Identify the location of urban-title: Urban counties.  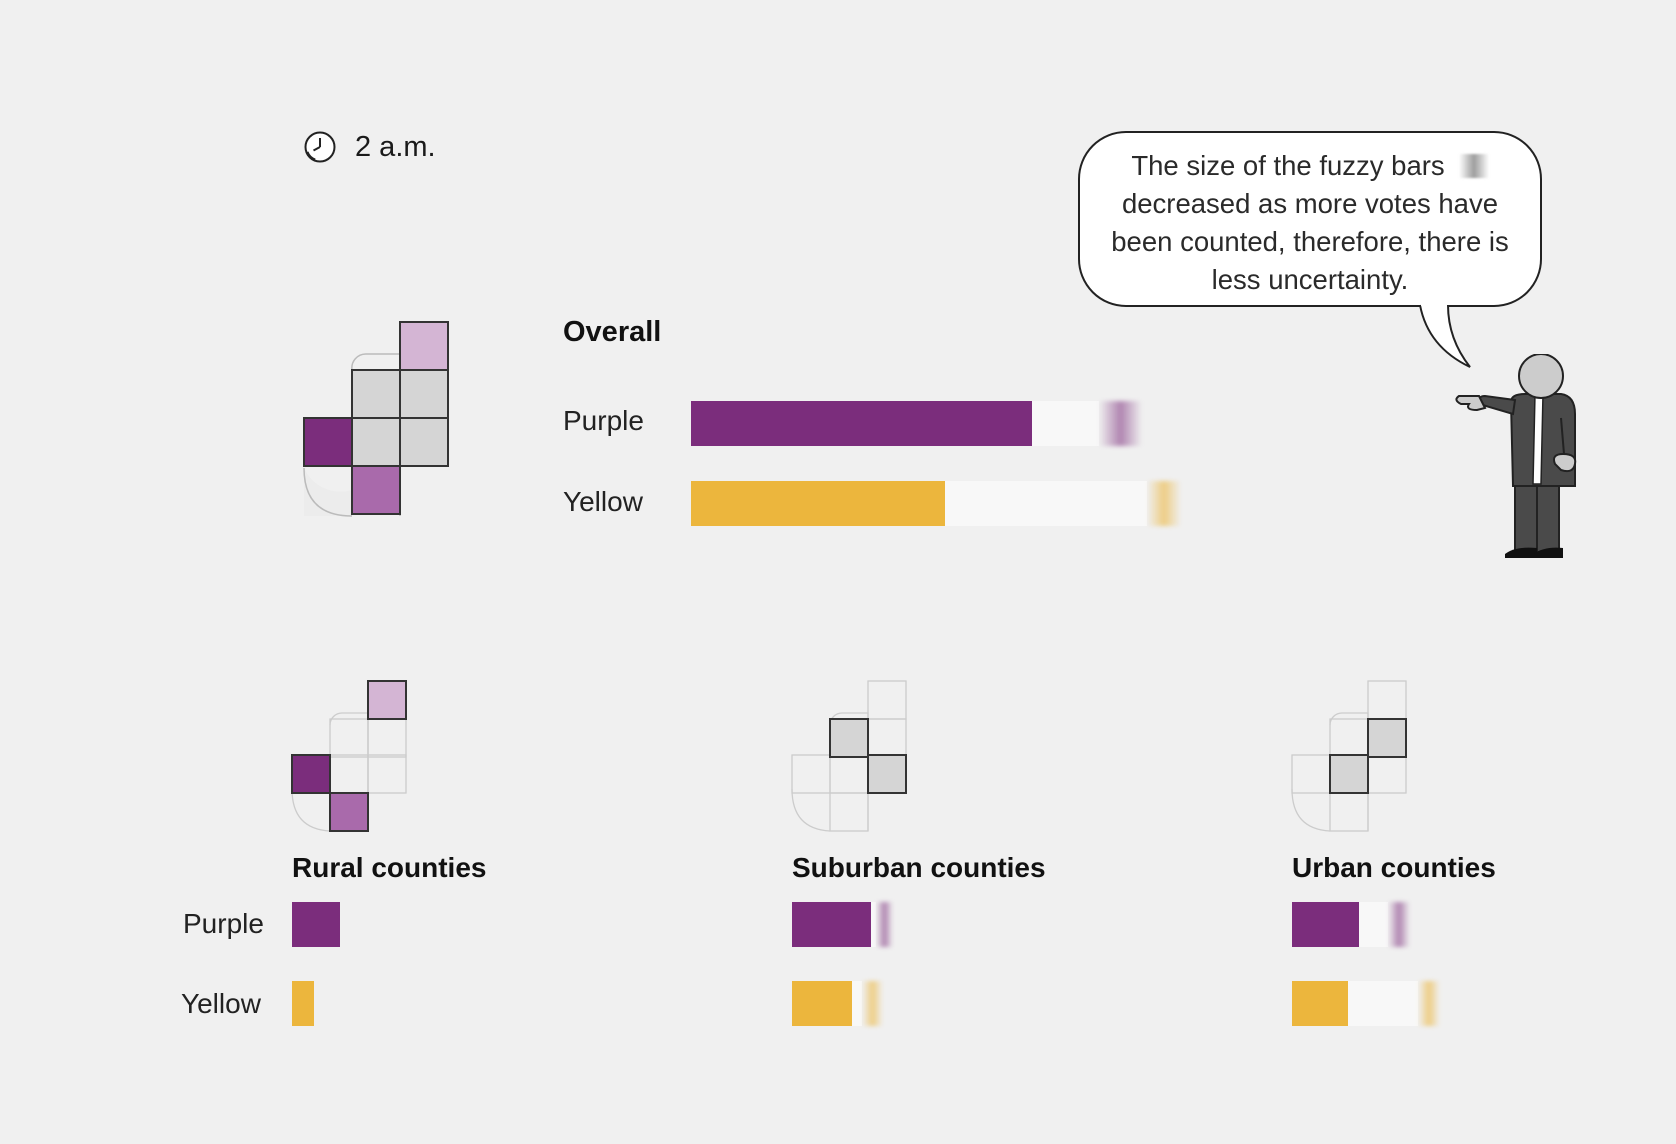
(1394, 867).